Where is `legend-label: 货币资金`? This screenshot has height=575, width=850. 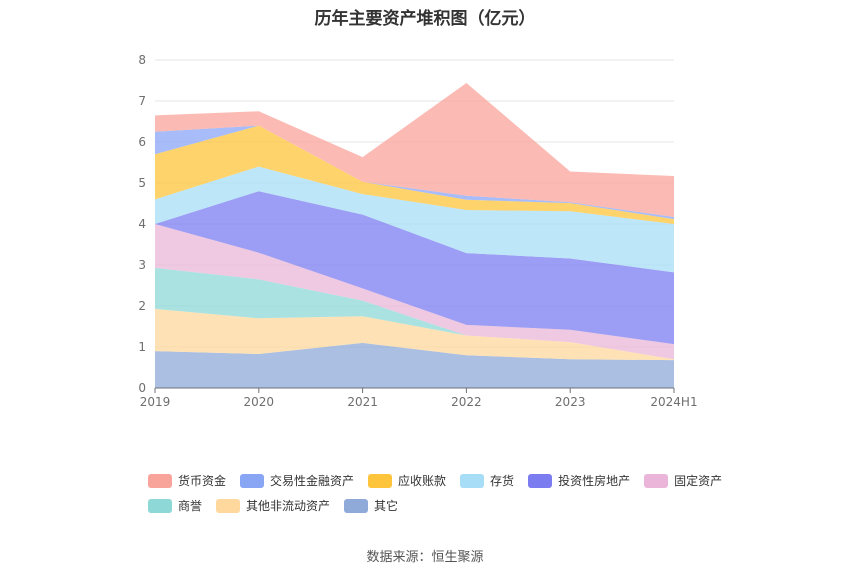
legend-label: 货币资金 is located at coordinates (202, 481).